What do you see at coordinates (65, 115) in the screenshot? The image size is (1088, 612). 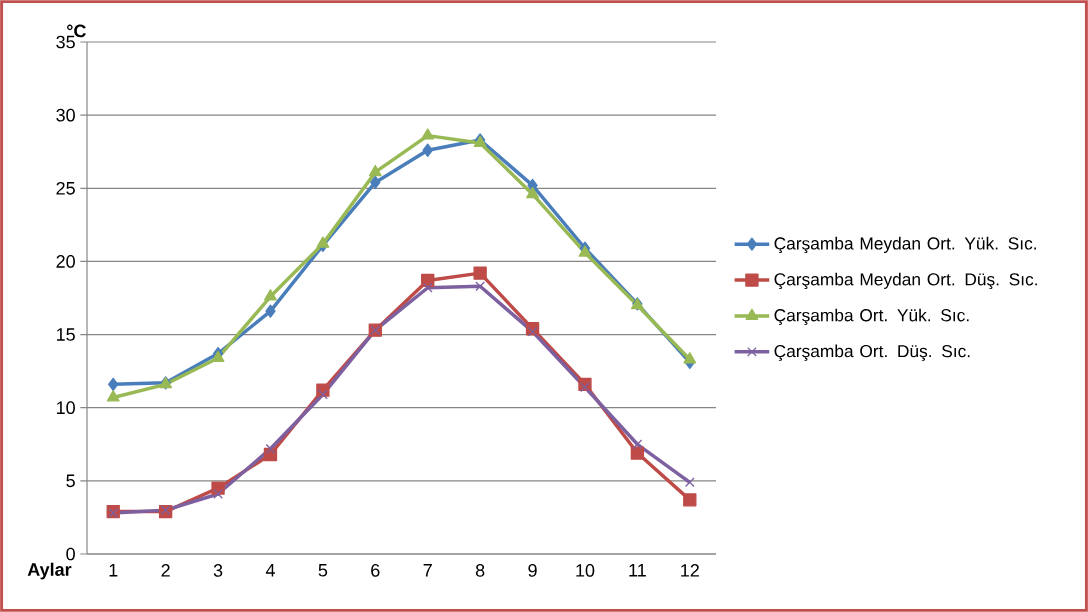 I see `y-tick-label: 30` at bounding box center [65, 115].